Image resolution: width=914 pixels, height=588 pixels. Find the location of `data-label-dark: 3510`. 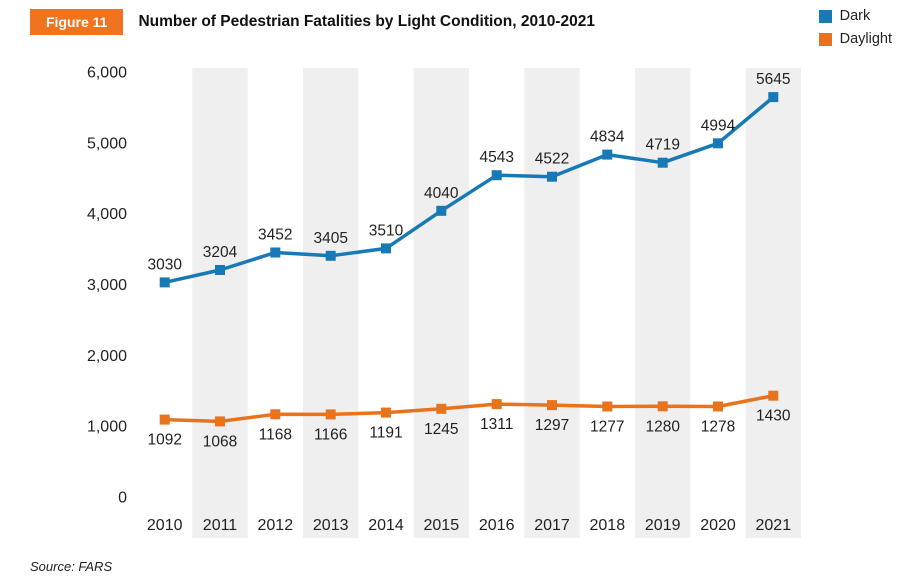

data-label-dark: 3510 is located at coordinates (386, 230).